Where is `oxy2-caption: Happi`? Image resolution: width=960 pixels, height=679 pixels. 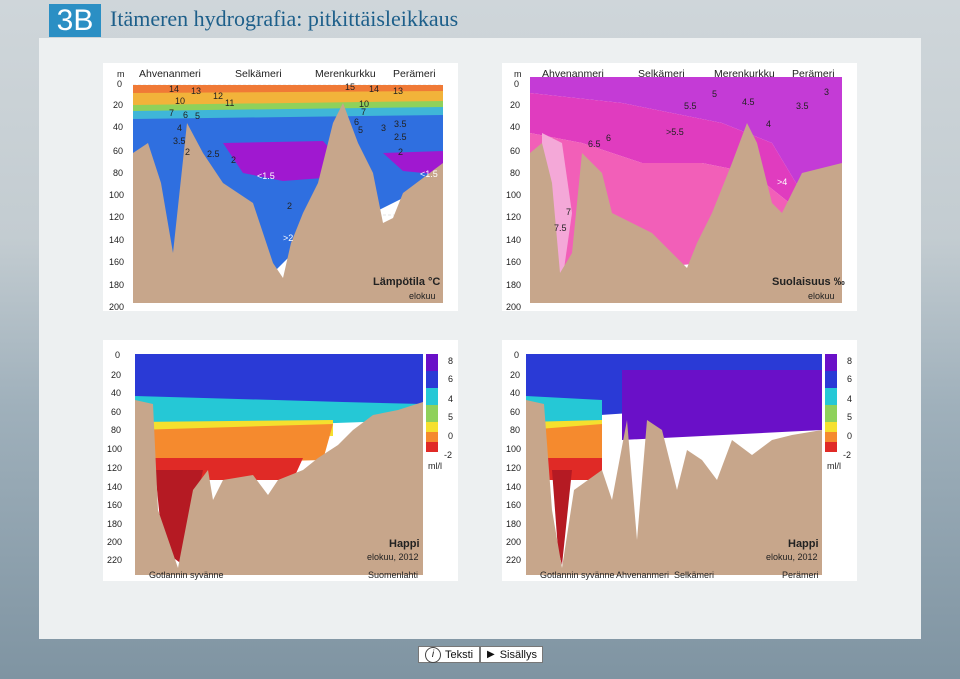
oxy2-caption: Happi is located at coordinates (803, 544).